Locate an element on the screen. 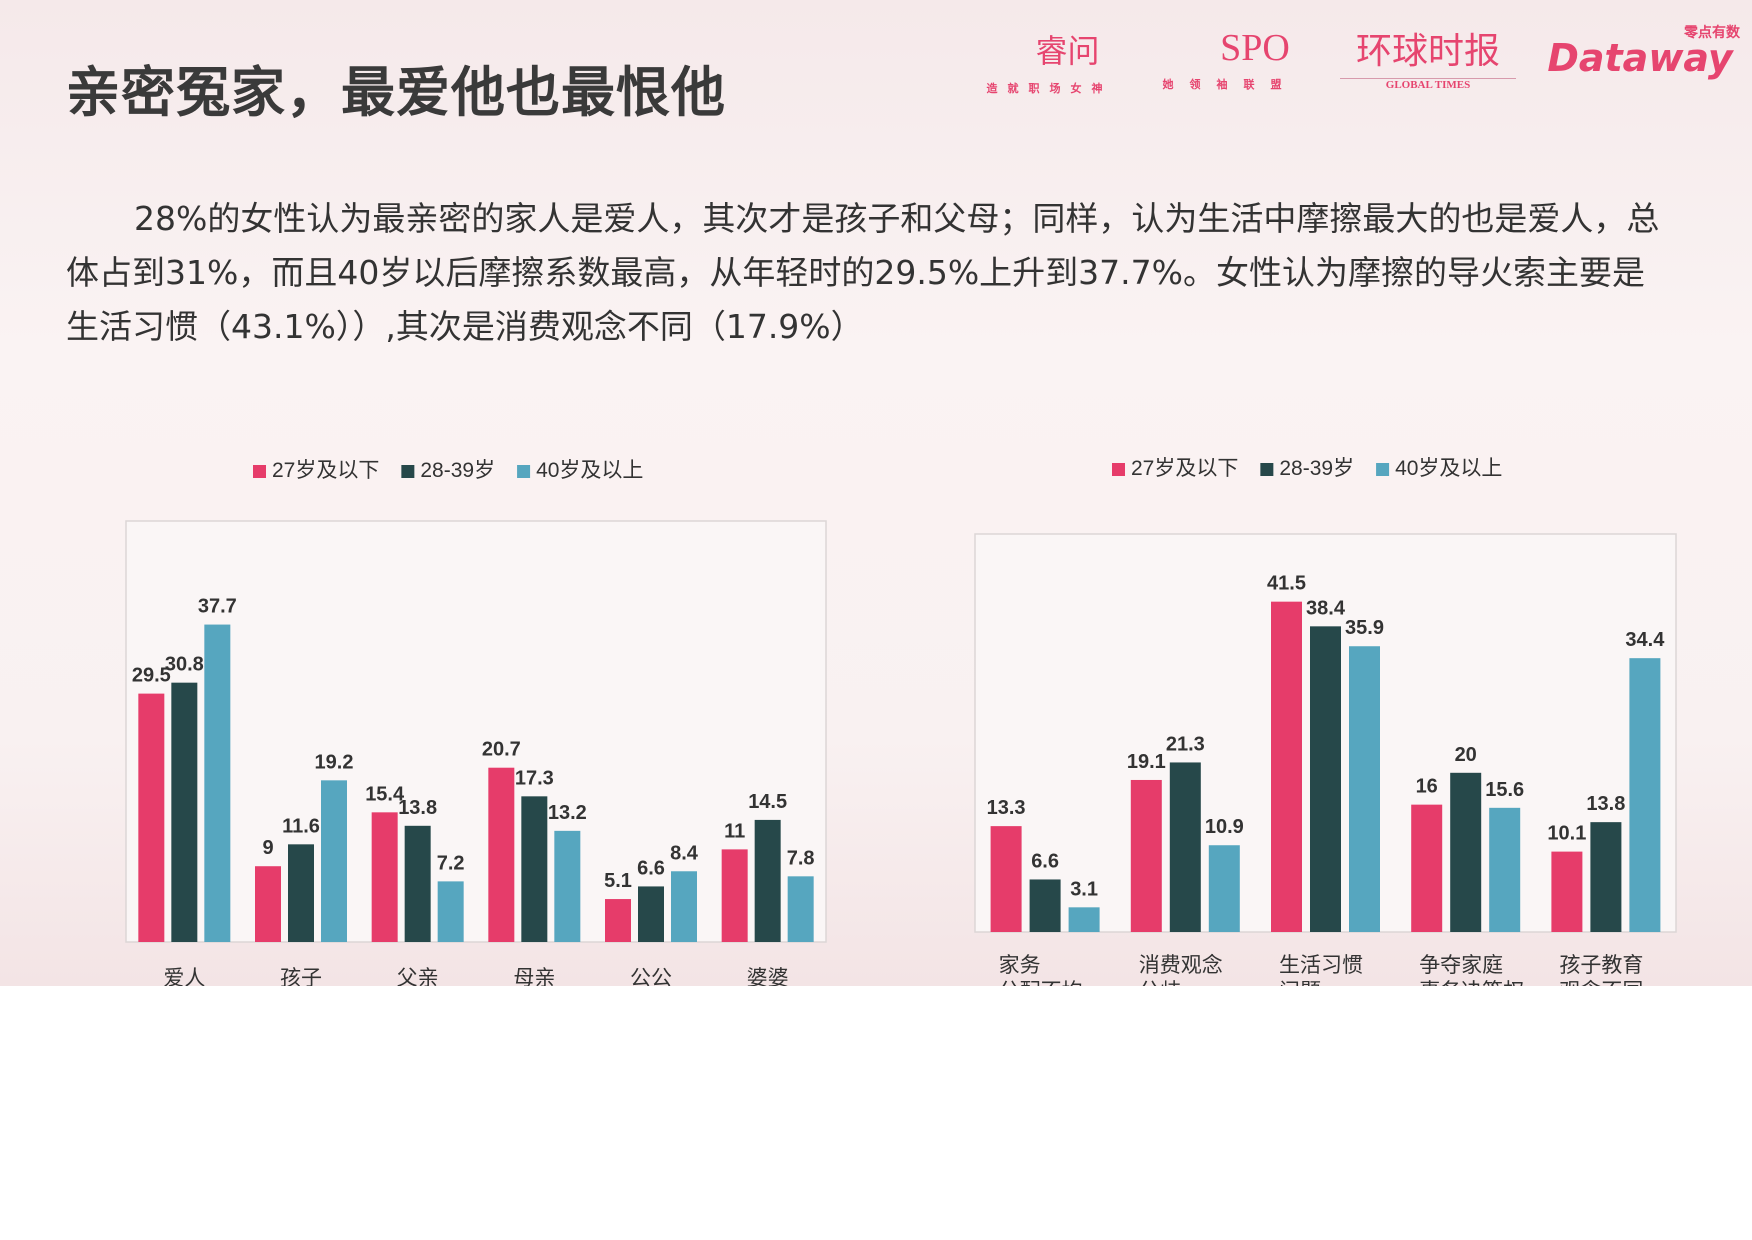 This screenshot has width=1752, height=1240. data-label: 16 is located at coordinates (1427, 787).